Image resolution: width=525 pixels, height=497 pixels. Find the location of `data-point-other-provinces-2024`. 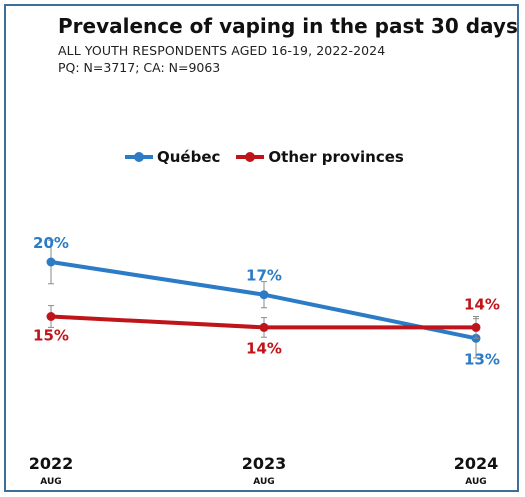

data-point-other-provinces-2024 is located at coordinates (476, 327).